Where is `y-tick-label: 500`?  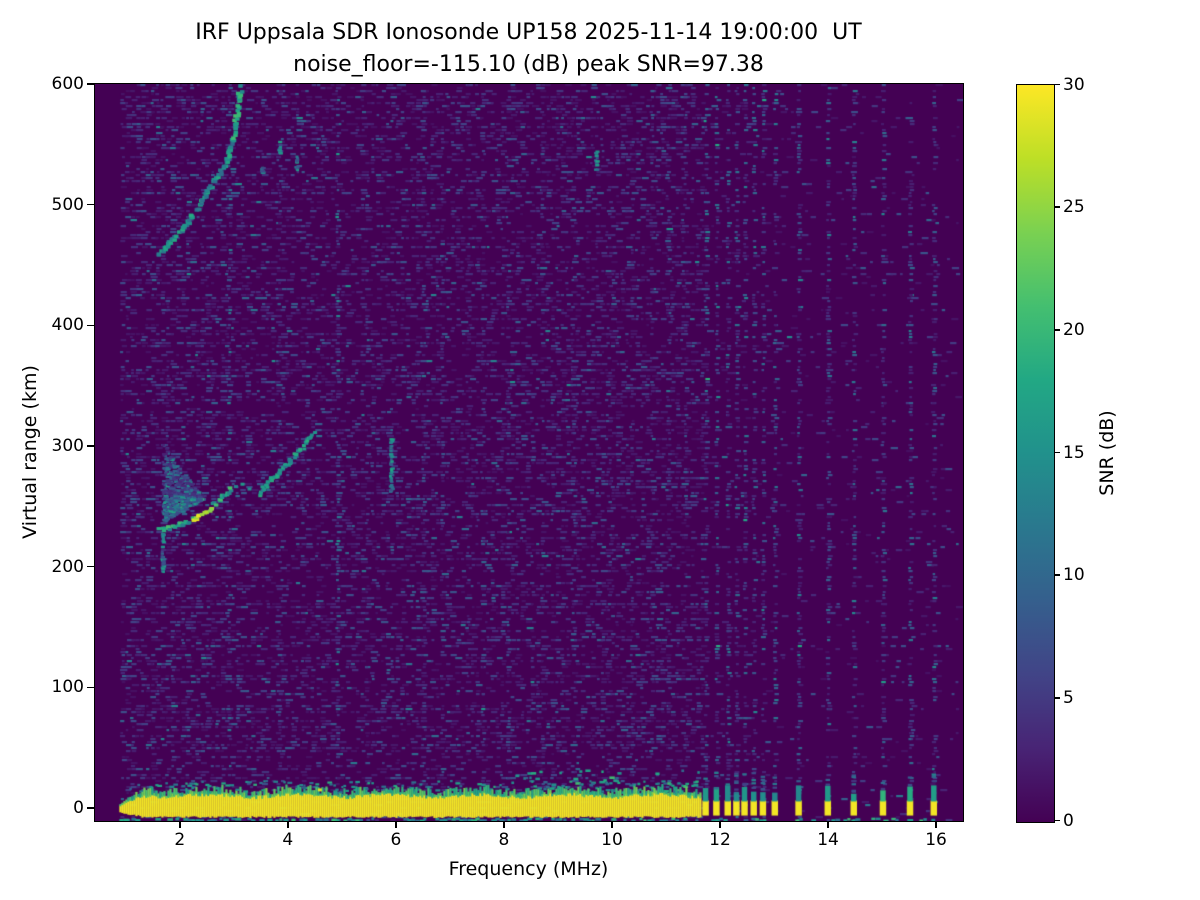
y-tick-label: 500 is located at coordinates (67, 204).